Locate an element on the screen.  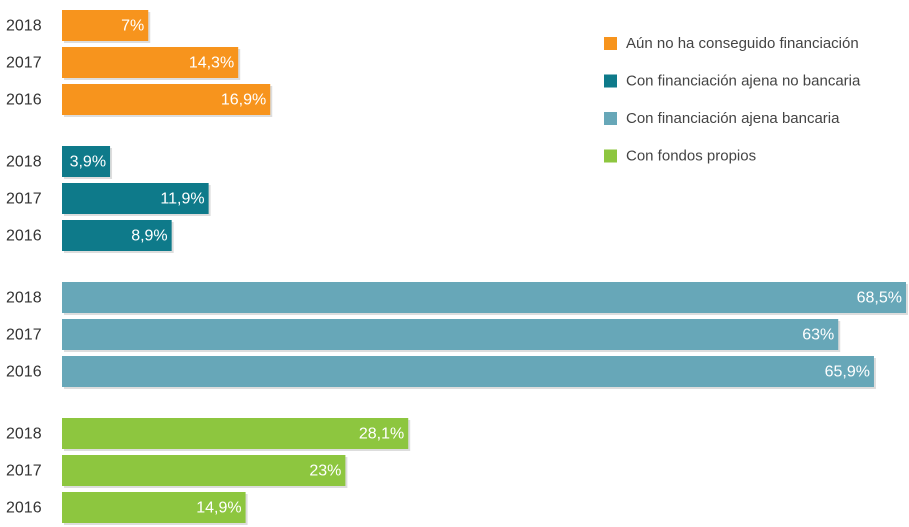
legend-label: Con financiación ajena no bancaria is located at coordinates (743, 80).